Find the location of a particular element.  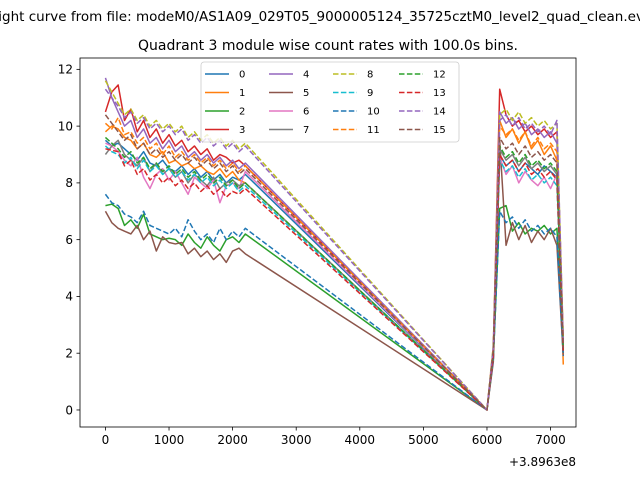

legend-label-9: 9 is located at coordinates (370, 93).